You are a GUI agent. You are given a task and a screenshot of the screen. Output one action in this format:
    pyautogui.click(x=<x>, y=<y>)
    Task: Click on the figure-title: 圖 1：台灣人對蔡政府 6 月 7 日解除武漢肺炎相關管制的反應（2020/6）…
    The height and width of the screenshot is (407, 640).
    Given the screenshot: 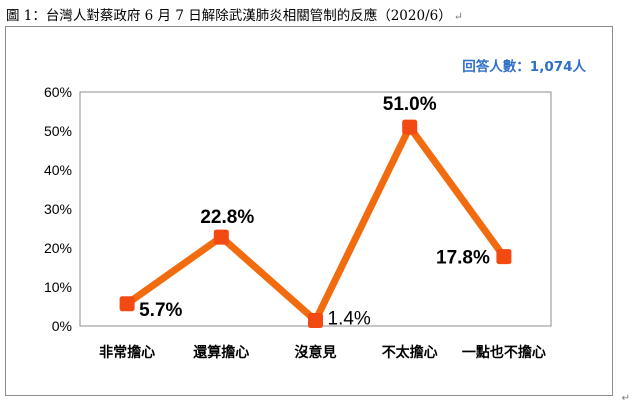 What is the action you would take?
    pyautogui.click(x=234, y=14)
    